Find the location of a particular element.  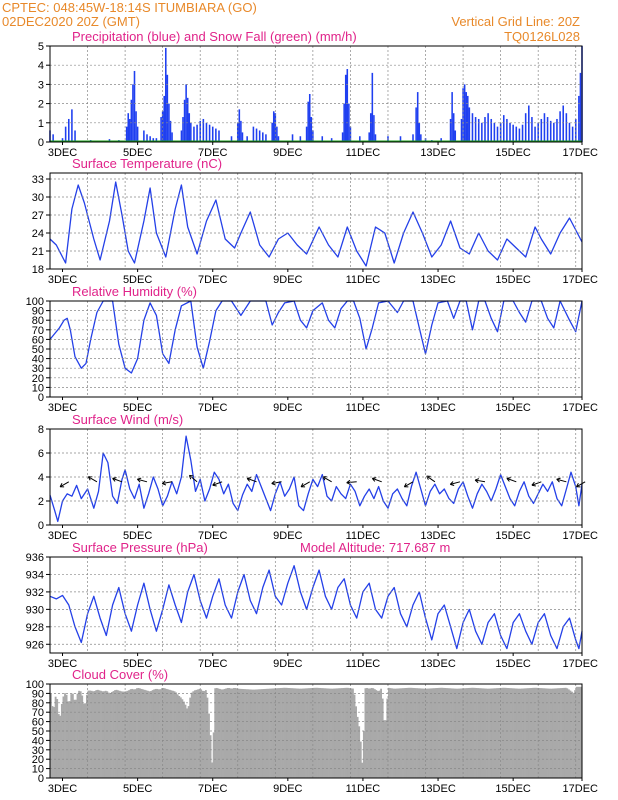

y-tick-label: 60 is located at coordinates (38, 340).